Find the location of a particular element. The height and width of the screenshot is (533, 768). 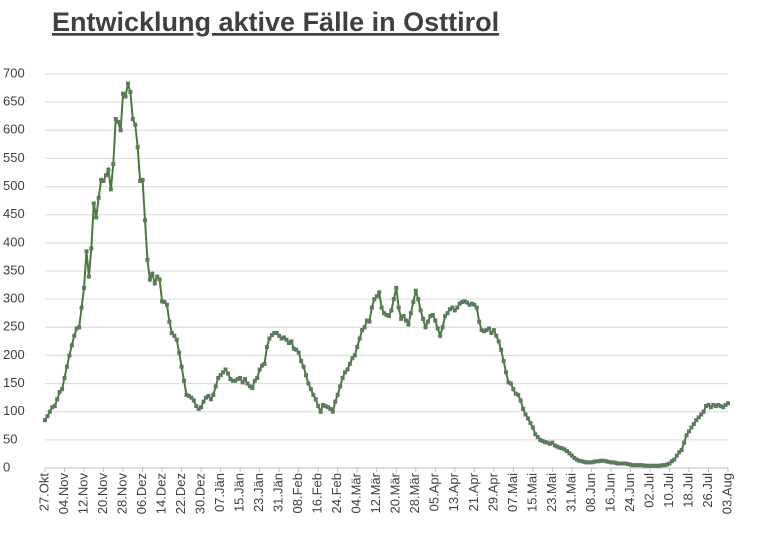

x-tick-label: 26.Jul is located at coordinates (707, 490).